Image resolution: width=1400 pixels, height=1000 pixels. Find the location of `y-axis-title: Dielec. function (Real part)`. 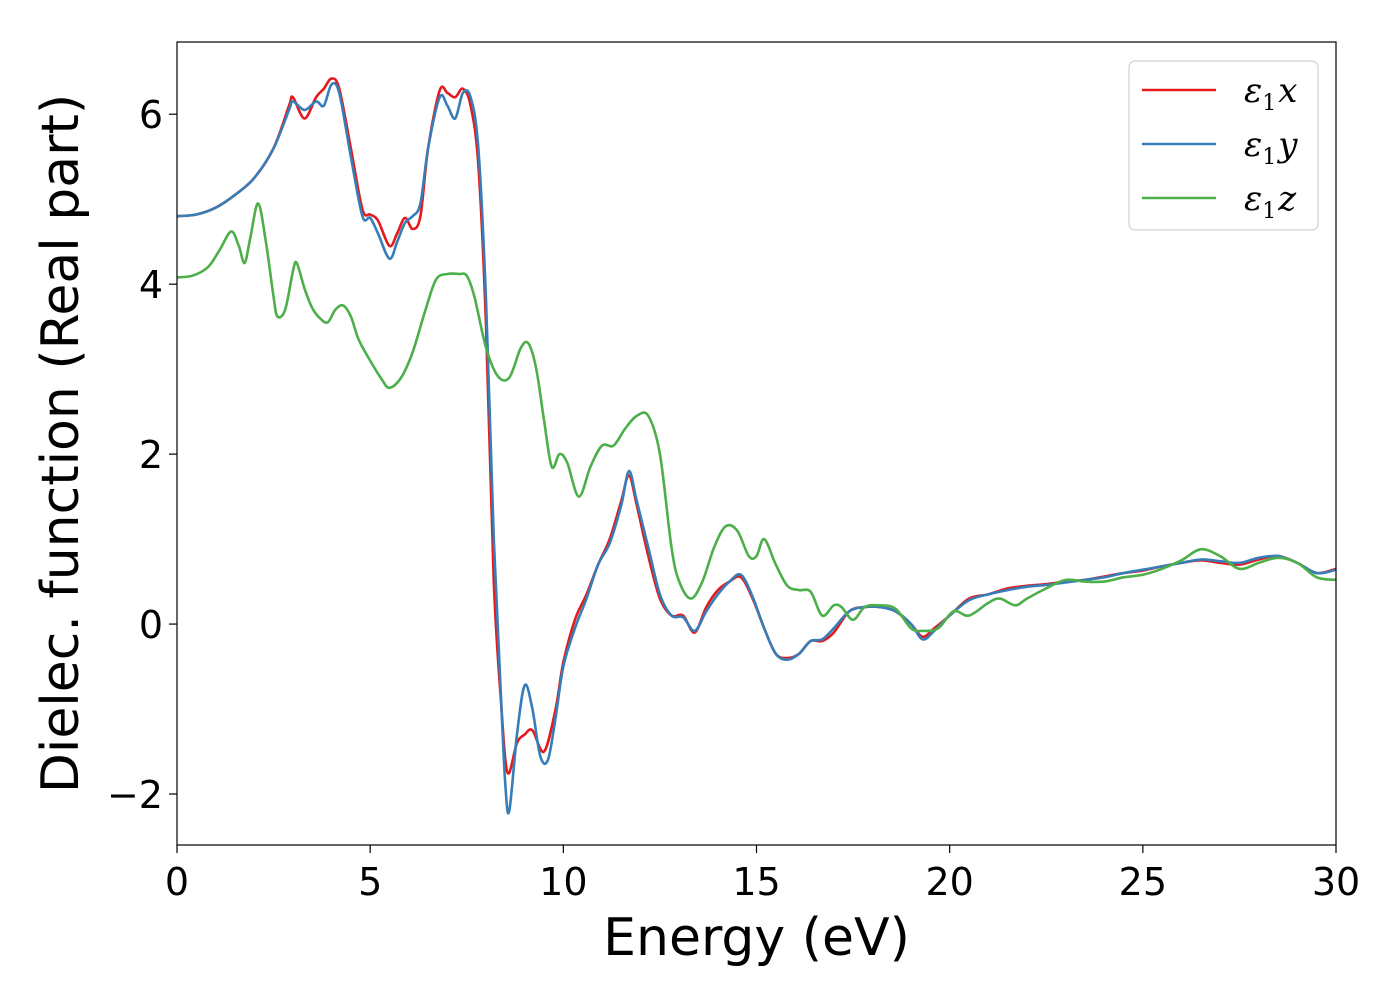

y-axis-title: Dielec. function (Real part) is located at coordinates (61, 443).